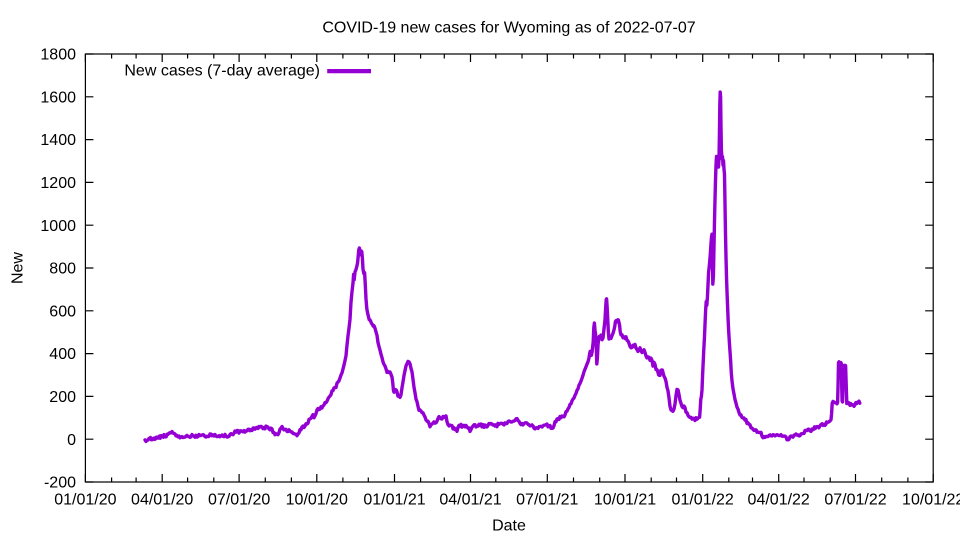 The image size is (960, 540). What do you see at coordinates (779, 500) in the screenshot?
I see `svg-text: 04/01/22` at bounding box center [779, 500].